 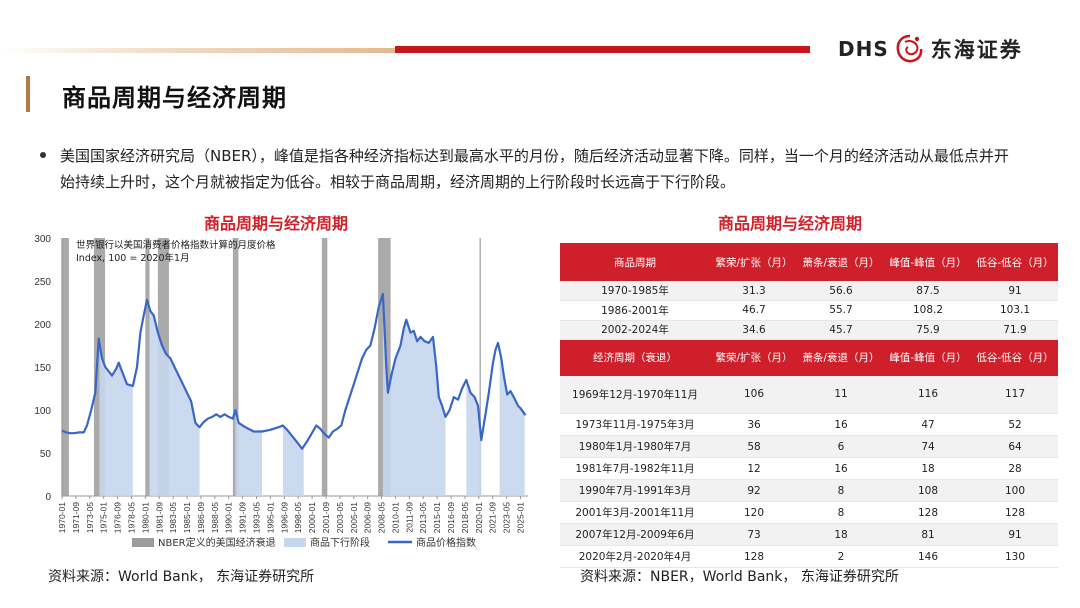 What do you see at coordinates (841, 291) in the screenshot?
I see `value-cell: 56.6` at bounding box center [841, 291].